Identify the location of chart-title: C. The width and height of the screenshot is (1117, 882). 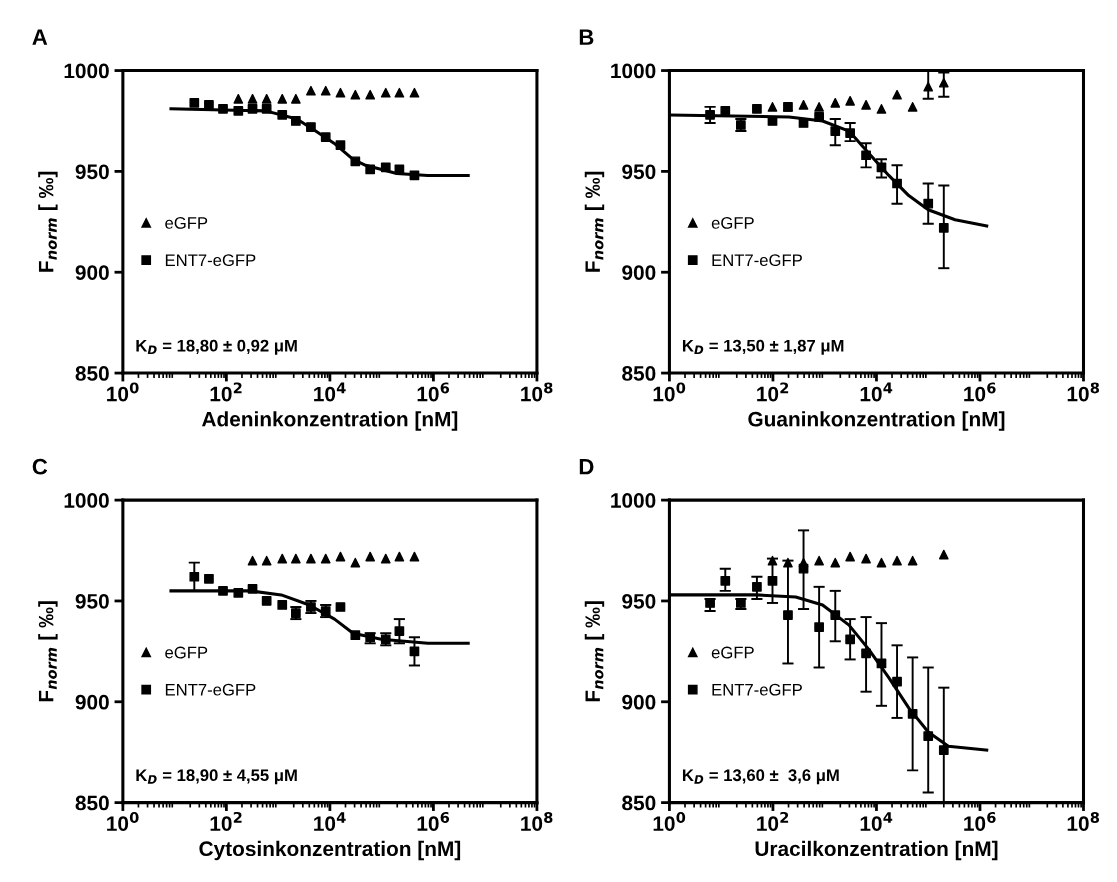
(40, 466).